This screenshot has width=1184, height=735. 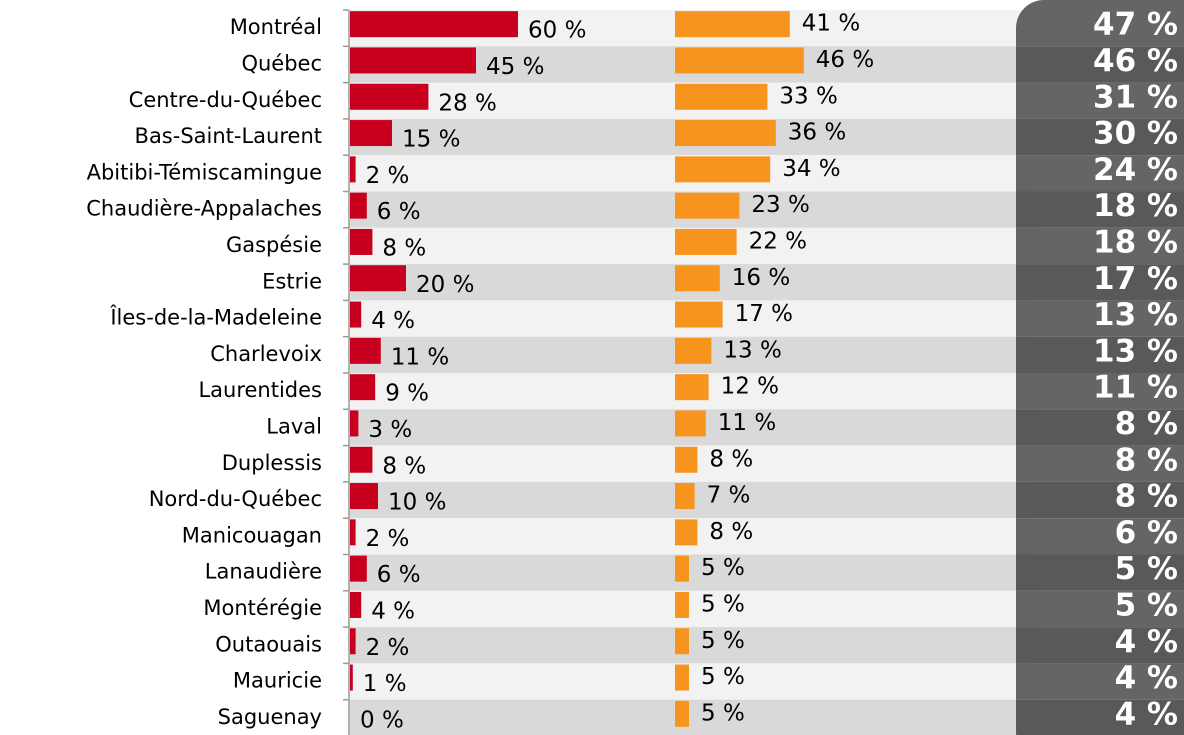 What do you see at coordinates (752, 350) in the screenshot?
I see `value-label: 13 %` at bounding box center [752, 350].